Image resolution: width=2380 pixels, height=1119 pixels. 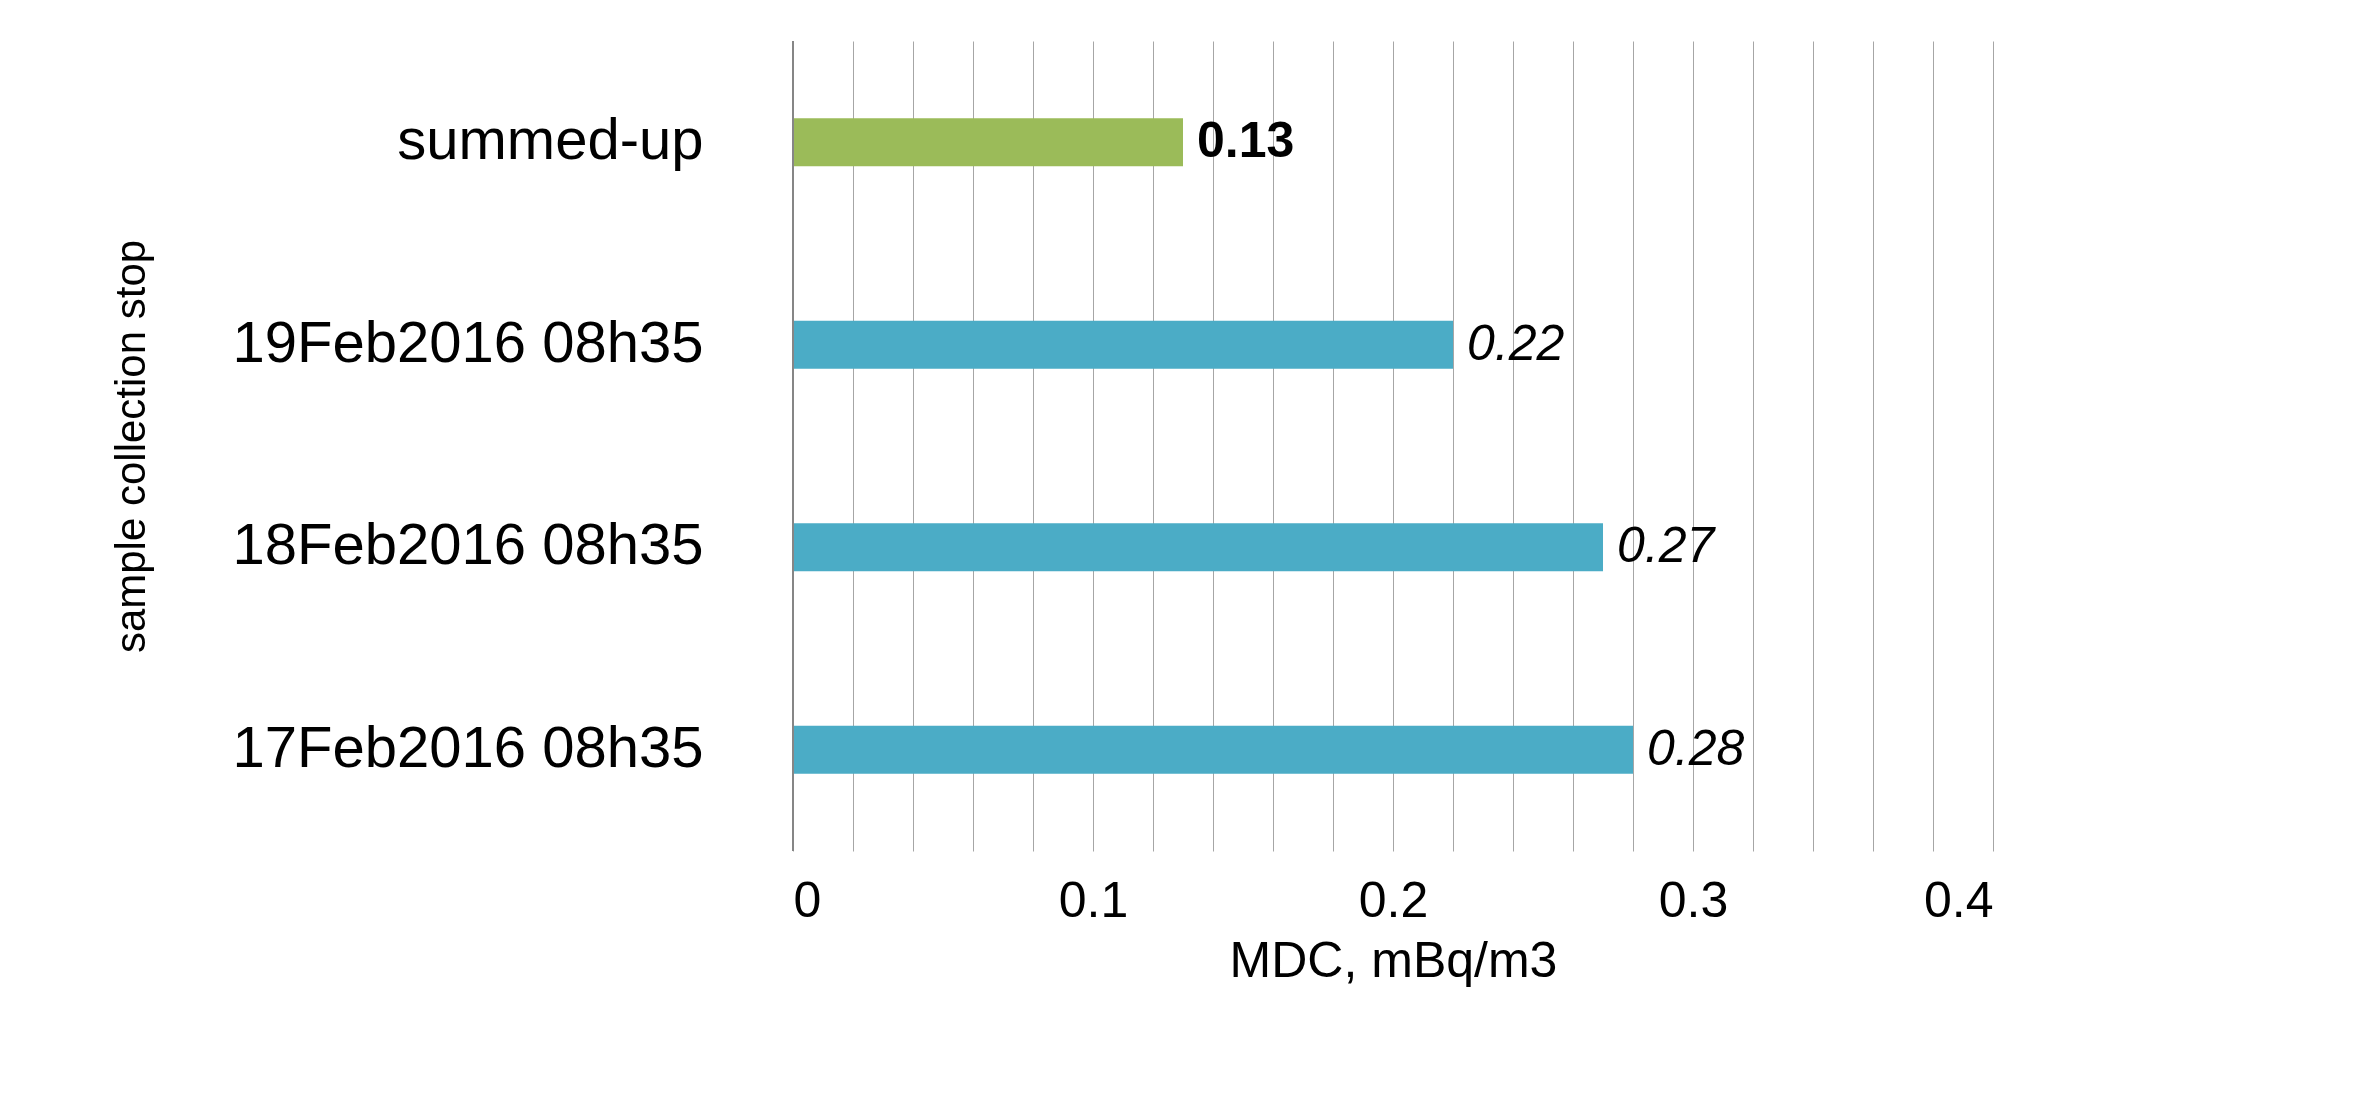 I want to click on y-tick-label: 19Feb2016 08h35, so click(x=468, y=341).